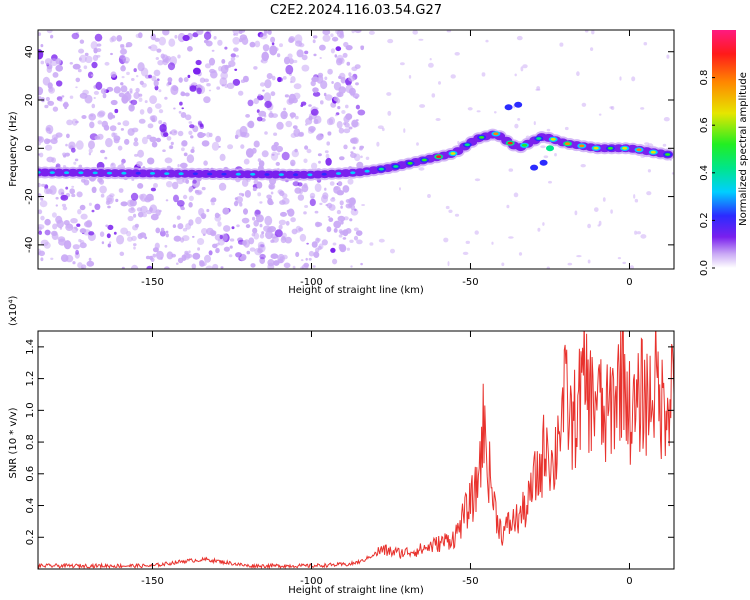  What do you see at coordinates (356, 10) in the screenshot?
I see `chart-title: C2E2.2024.116.03.54.G27` at bounding box center [356, 10].